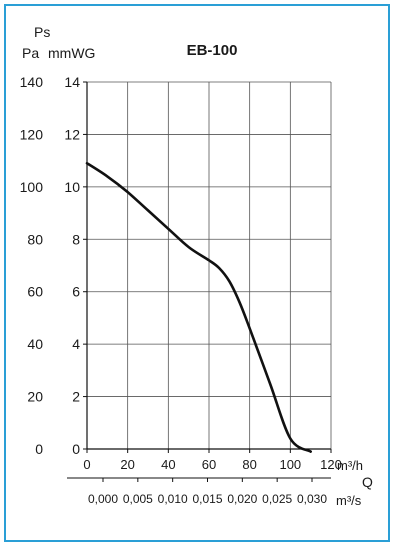 The height and width of the screenshot is (550, 400). What do you see at coordinates (30, 53) in the screenshot?
I see `y-unit-pa: Pa` at bounding box center [30, 53].